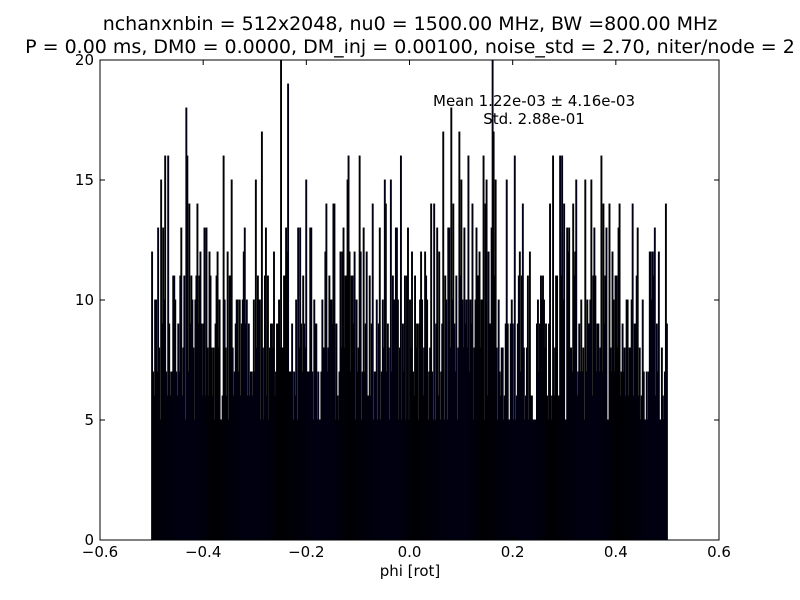  What do you see at coordinates (89, 420) in the screenshot?
I see `y-tick-label: 5` at bounding box center [89, 420].